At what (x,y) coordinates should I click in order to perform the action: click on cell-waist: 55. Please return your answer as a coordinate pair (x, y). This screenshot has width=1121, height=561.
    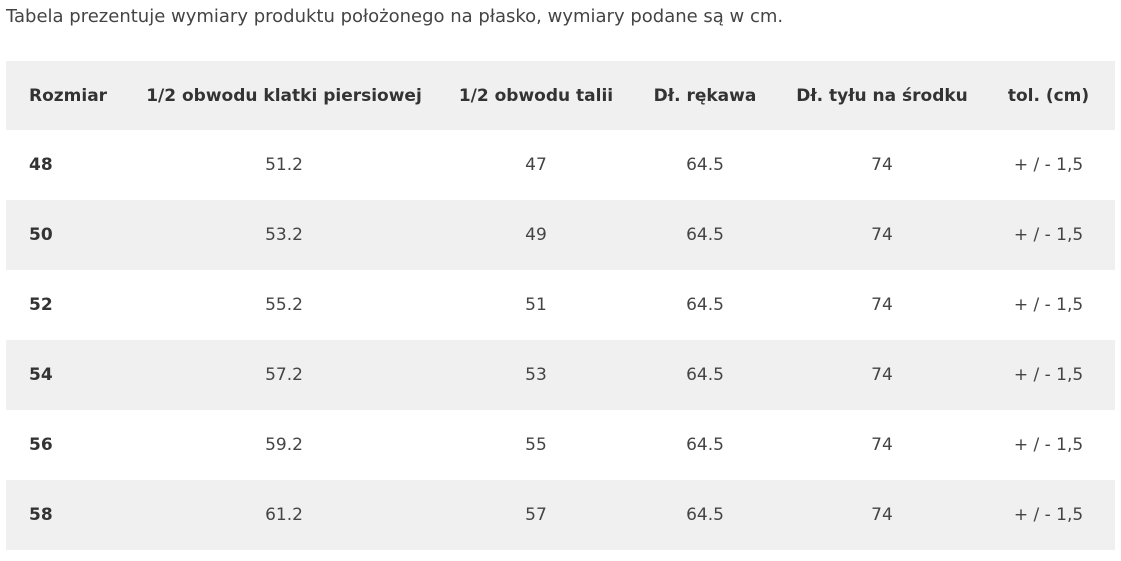
    Looking at the image, I should click on (536, 445).